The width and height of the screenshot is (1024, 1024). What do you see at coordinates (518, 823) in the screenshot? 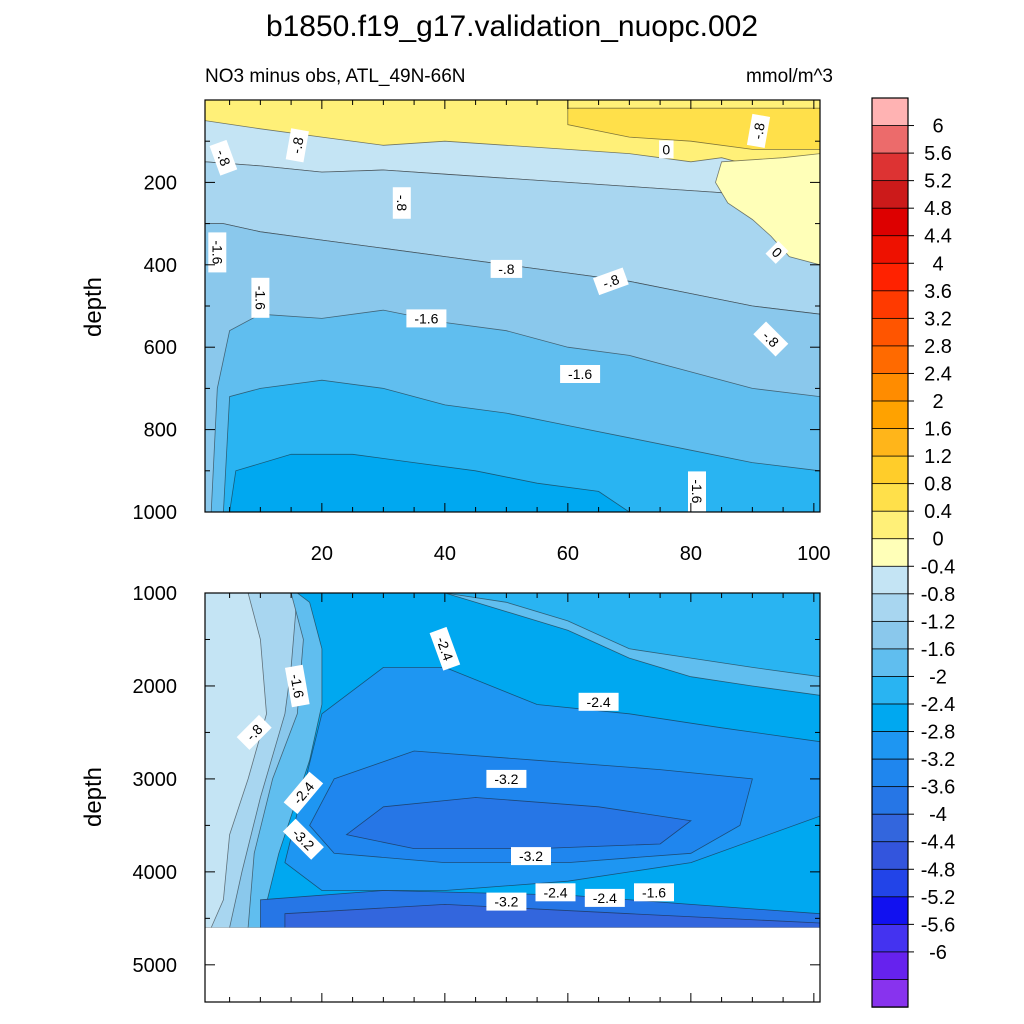
I see `contour-fill-m3p6` at bounding box center [518, 823].